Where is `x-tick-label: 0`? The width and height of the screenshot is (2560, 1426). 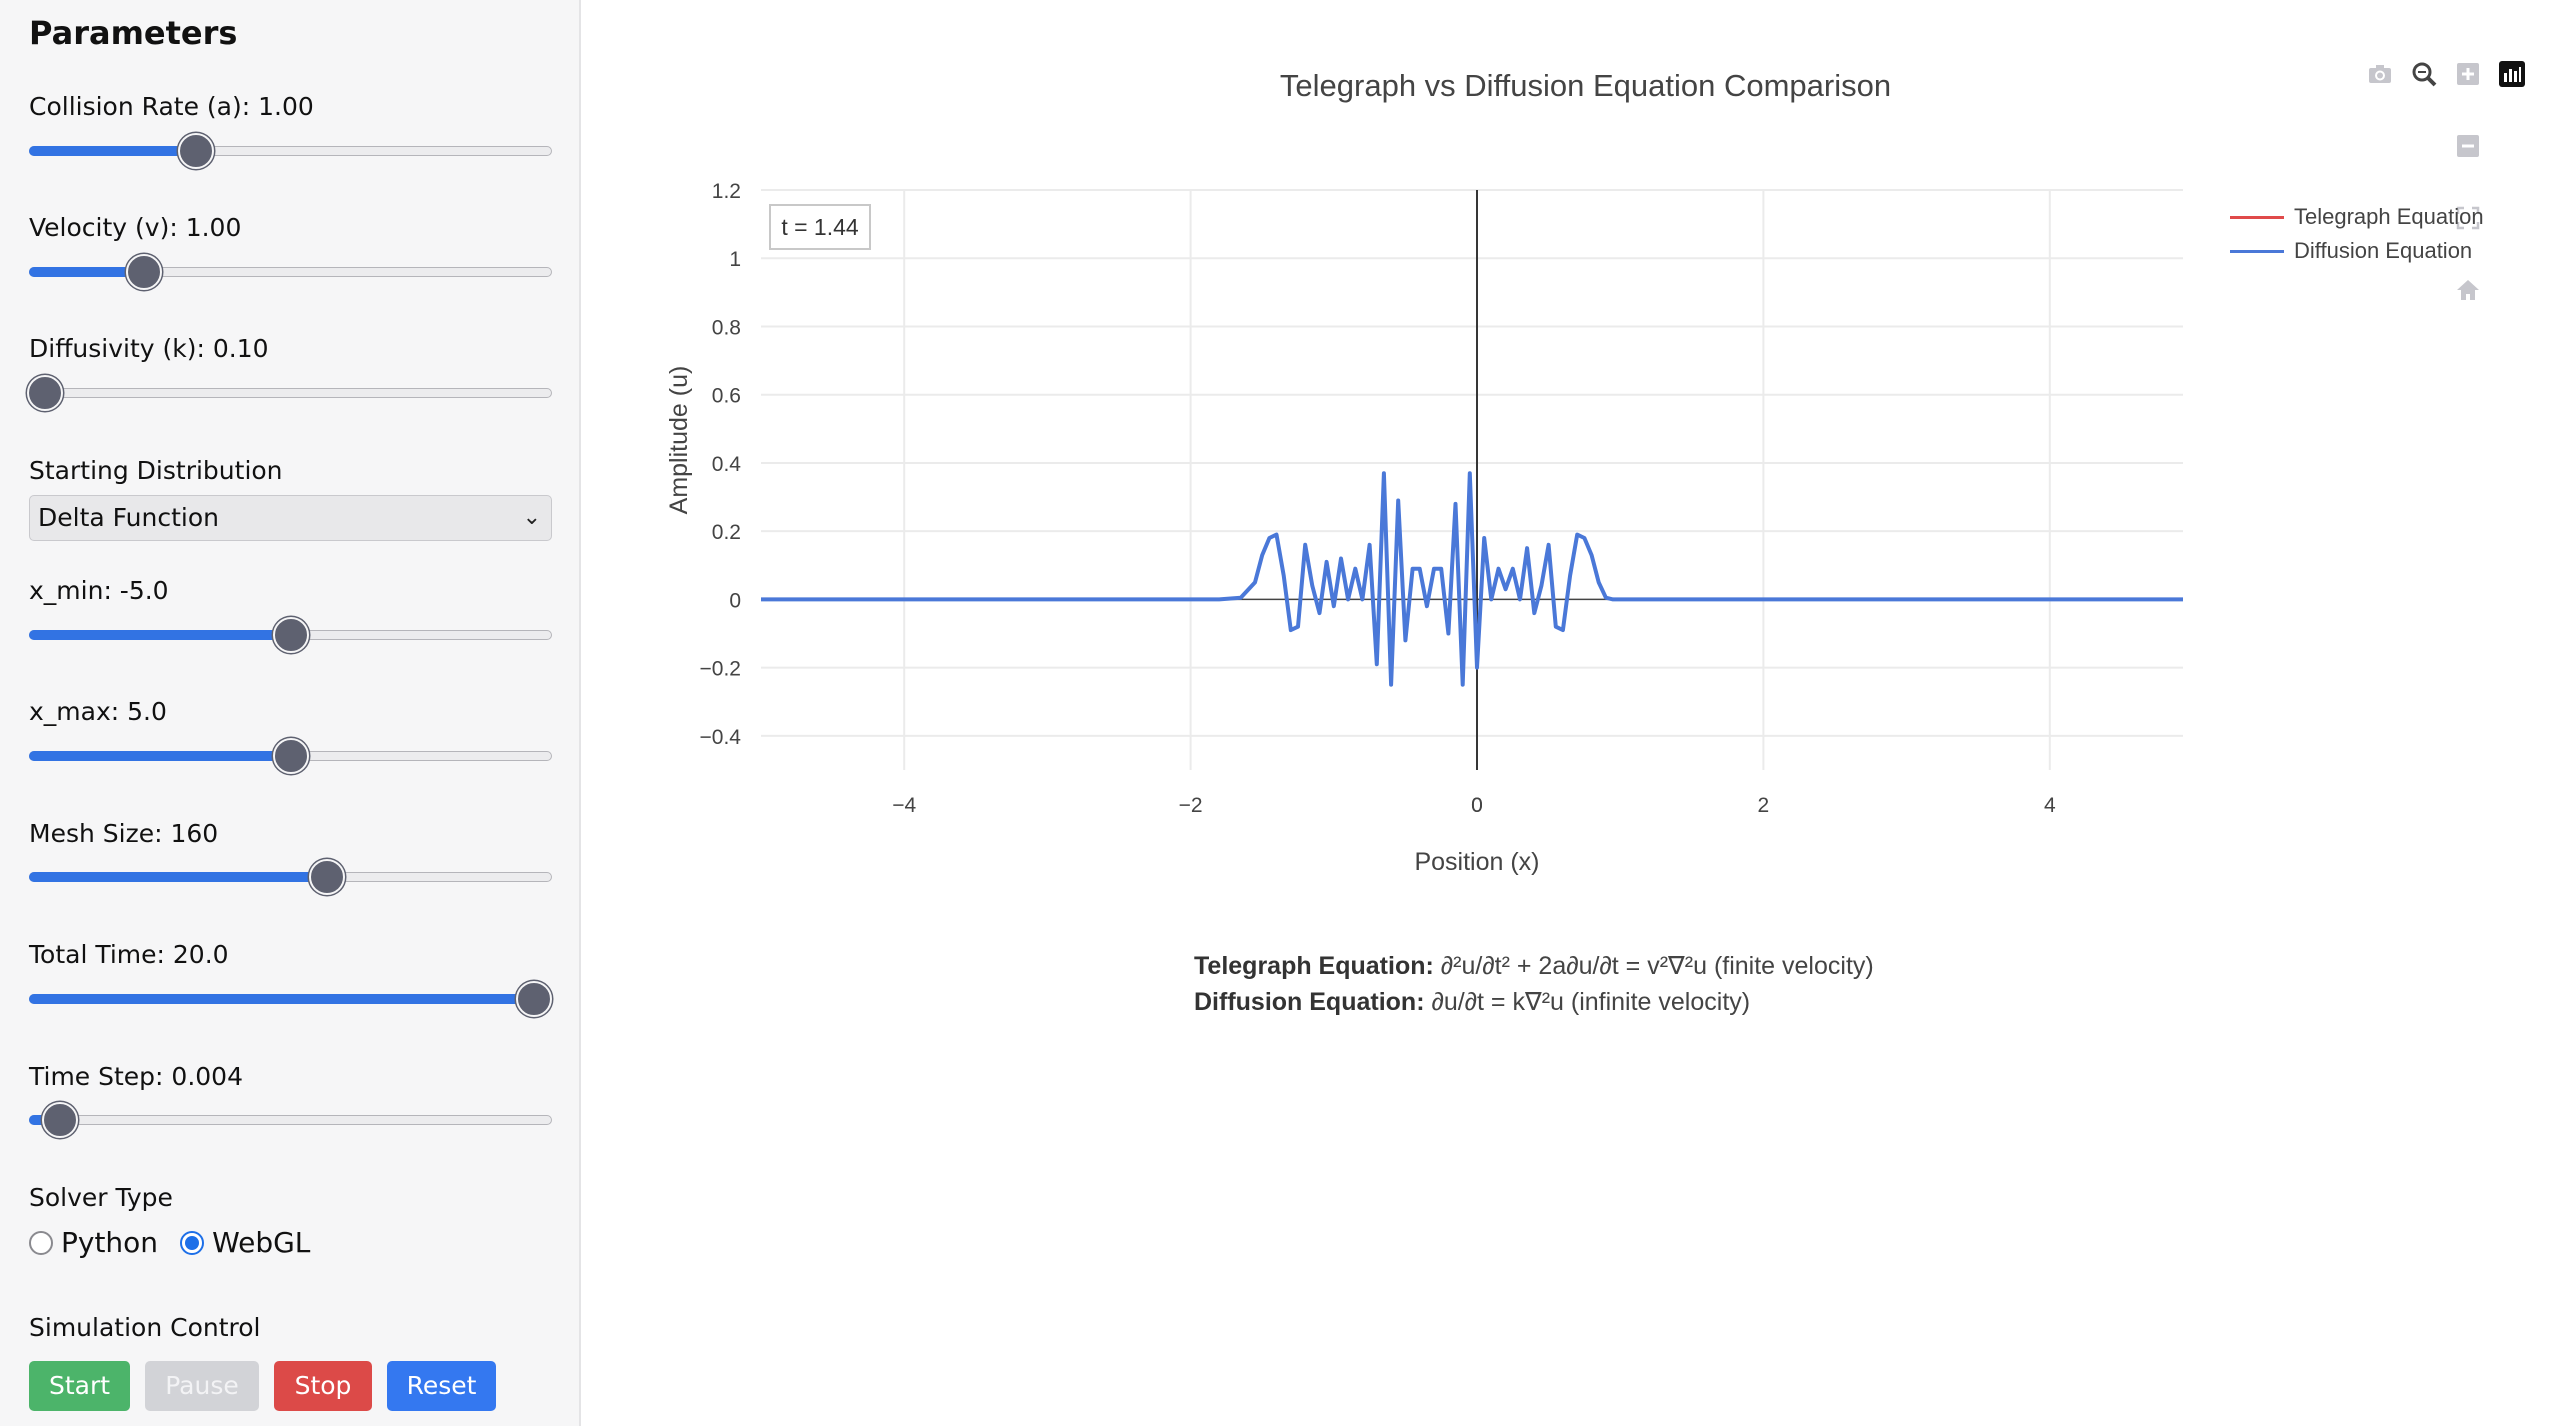
x-tick-label: 0 is located at coordinates (1477, 805).